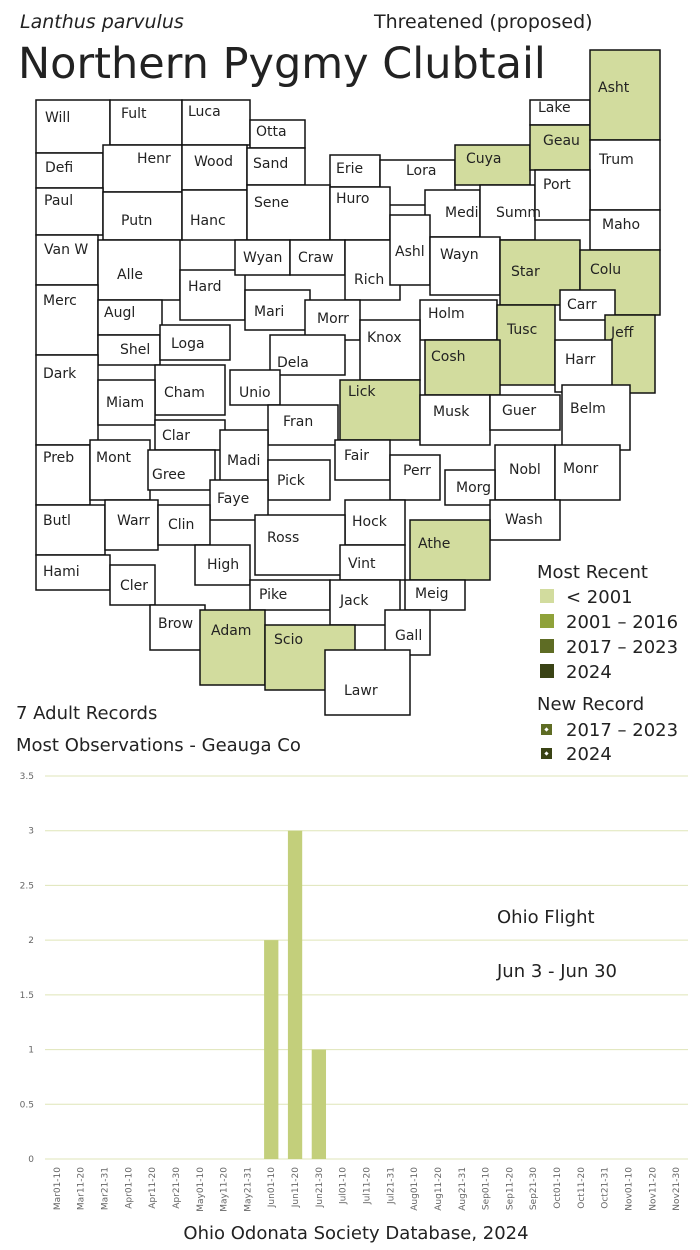 This screenshot has height=1250, width=700. Describe the element at coordinates (31, 1051) in the screenshot. I see `y-tick-label: 1` at that location.